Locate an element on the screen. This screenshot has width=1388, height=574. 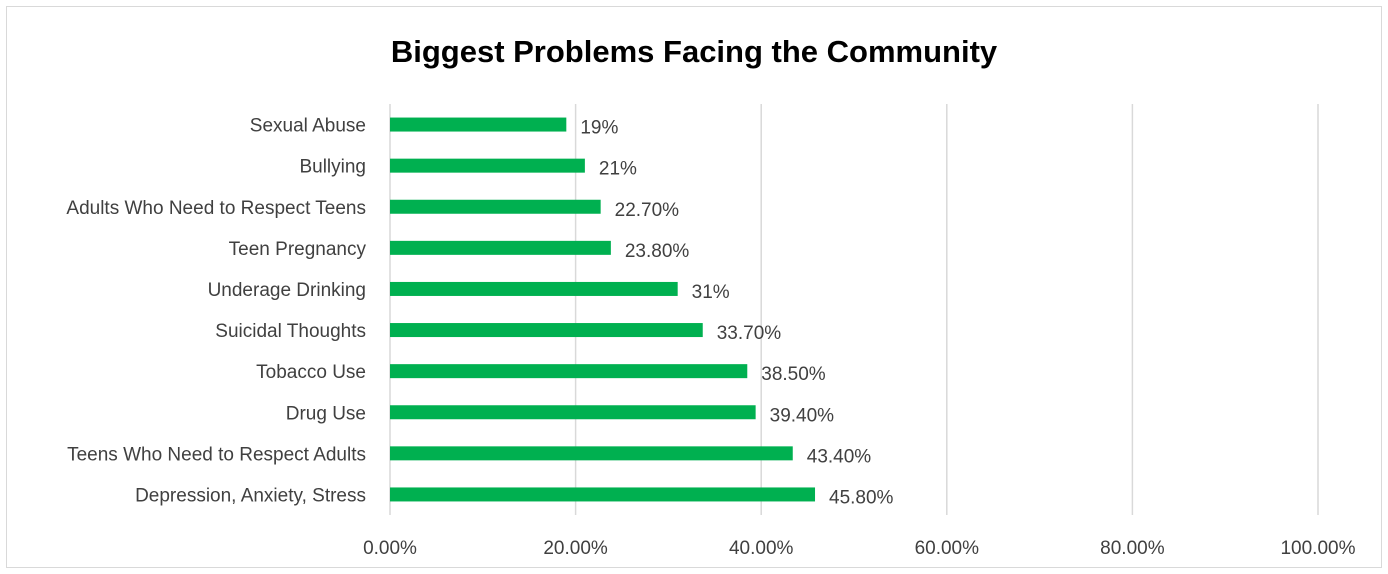
x-tick-label: 100.00% is located at coordinates (1317, 548).